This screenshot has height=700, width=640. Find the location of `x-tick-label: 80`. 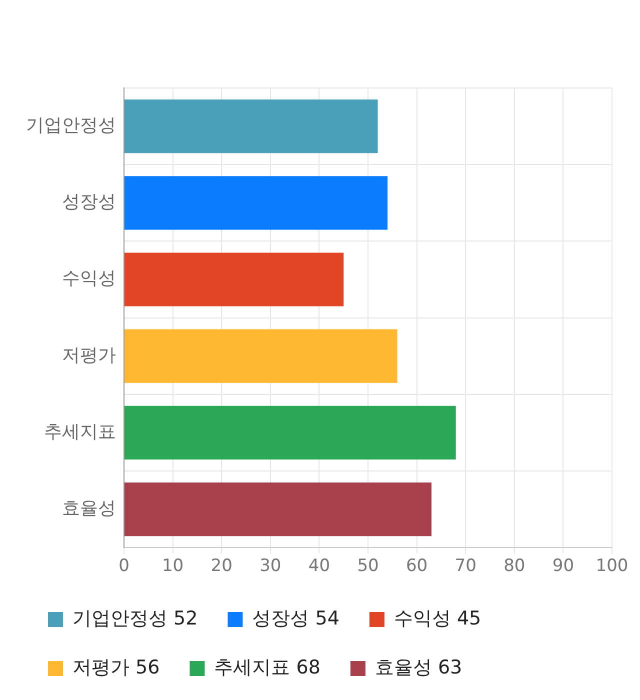

x-tick-label: 80 is located at coordinates (515, 566).